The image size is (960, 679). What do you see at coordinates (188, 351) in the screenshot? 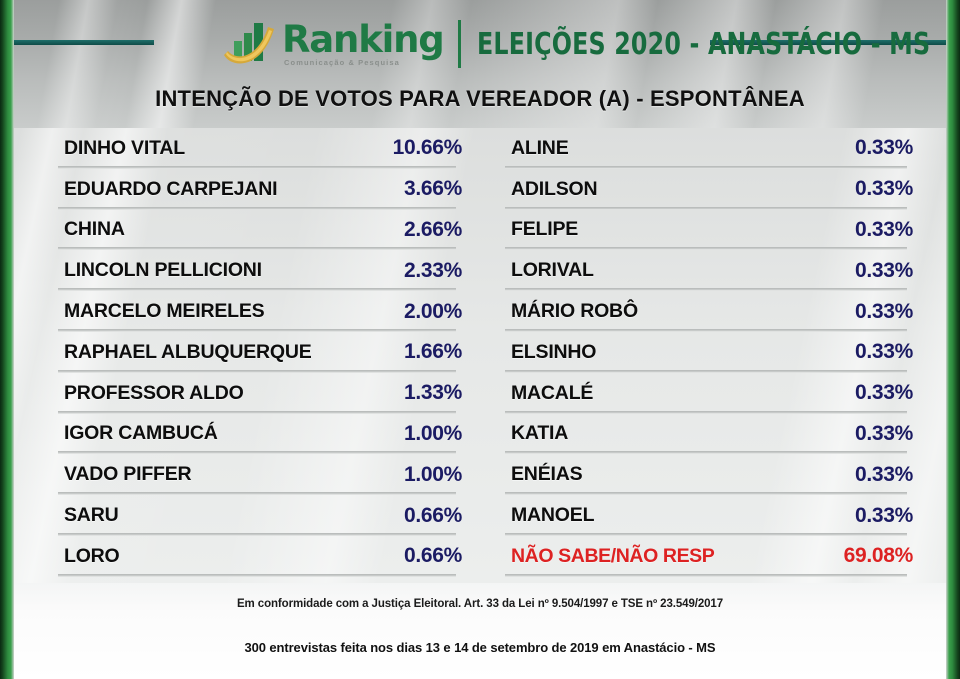
I see `candidate-name: RAPHAEL ALBUQUERQUE` at bounding box center [188, 351].